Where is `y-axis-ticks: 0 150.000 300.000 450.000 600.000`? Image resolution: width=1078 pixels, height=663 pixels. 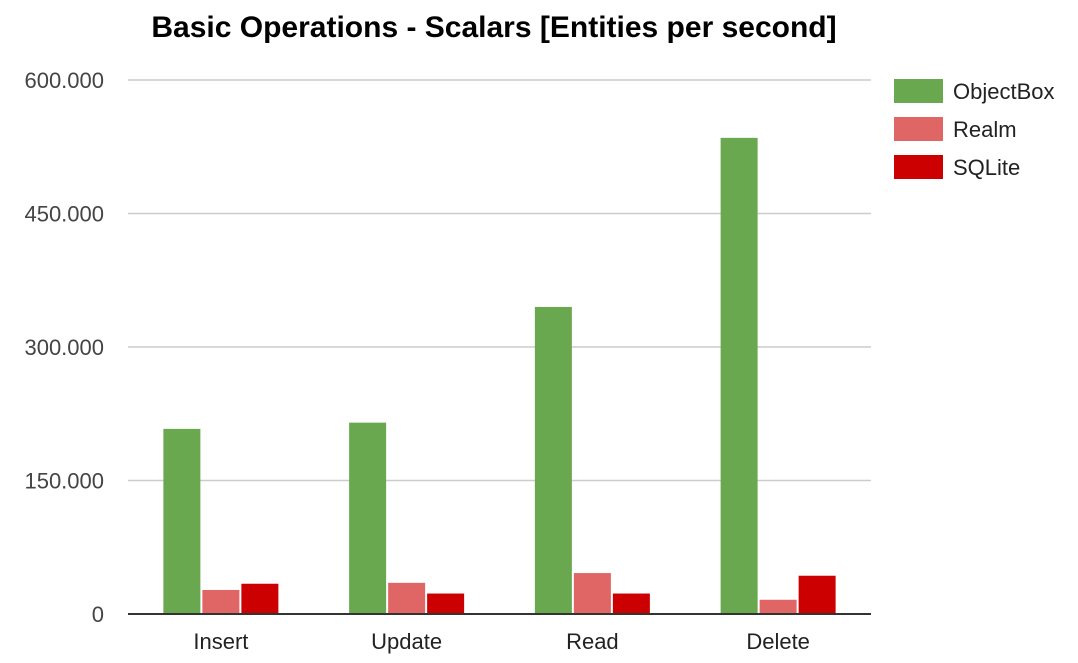 y-axis-ticks: 0 150.000 300.000 450.000 600.000 is located at coordinates (64, 347).